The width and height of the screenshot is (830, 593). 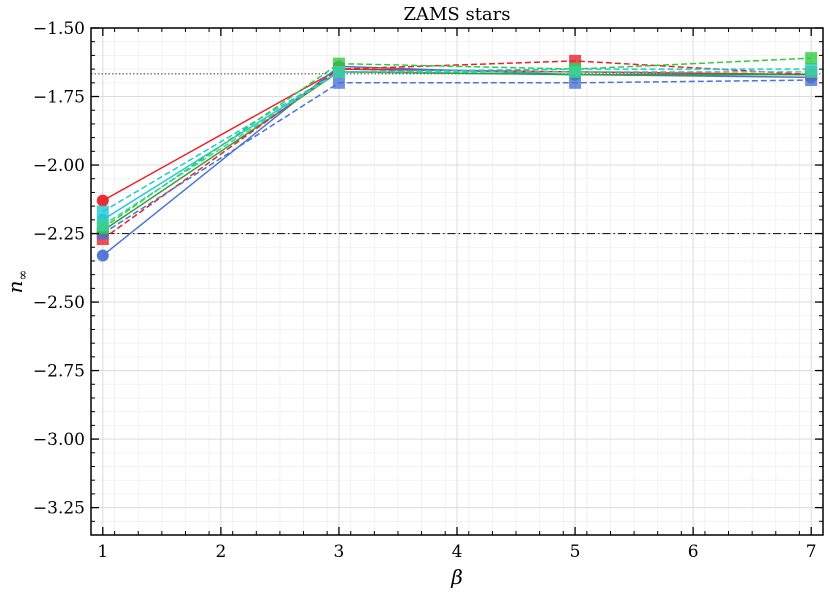 I want to click on y-tick-label: −2.25, so click(x=59, y=235).